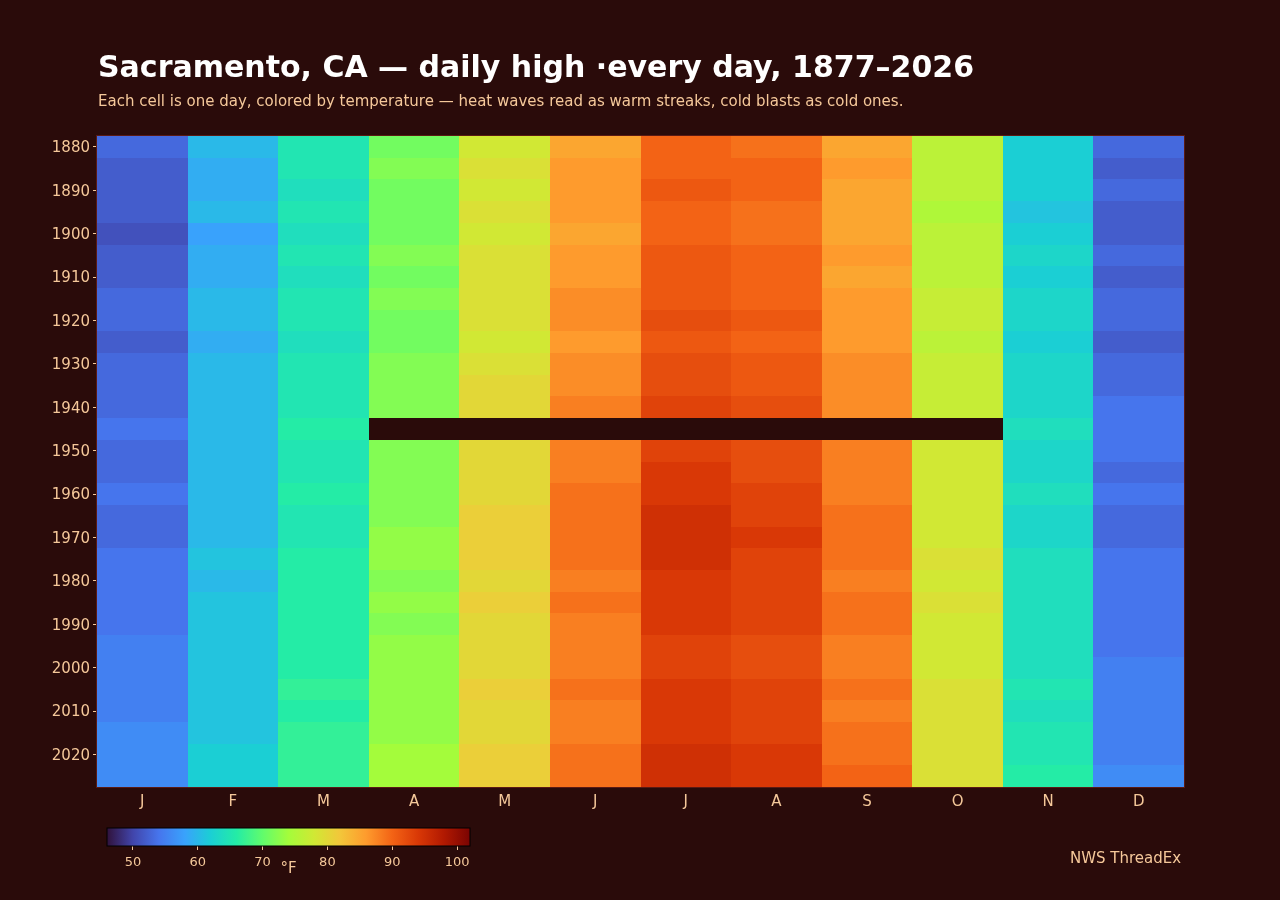 The width and height of the screenshot is (1280, 900). I want to click on x-tick-label: S, so click(867, 801).